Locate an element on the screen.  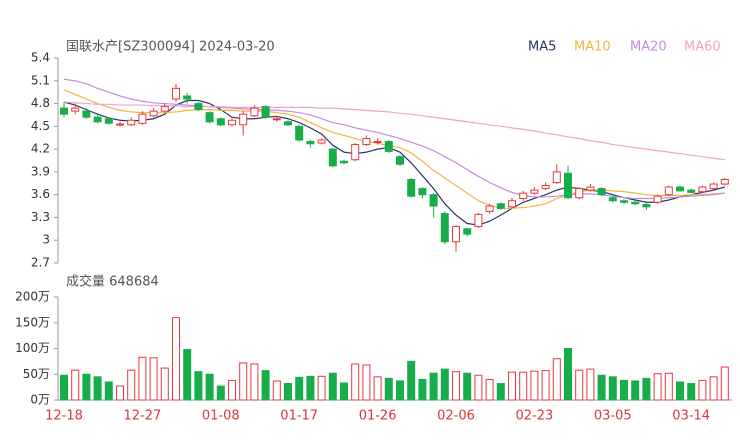
x-tick-label: 01-26 is located at coordinates (378, 416).